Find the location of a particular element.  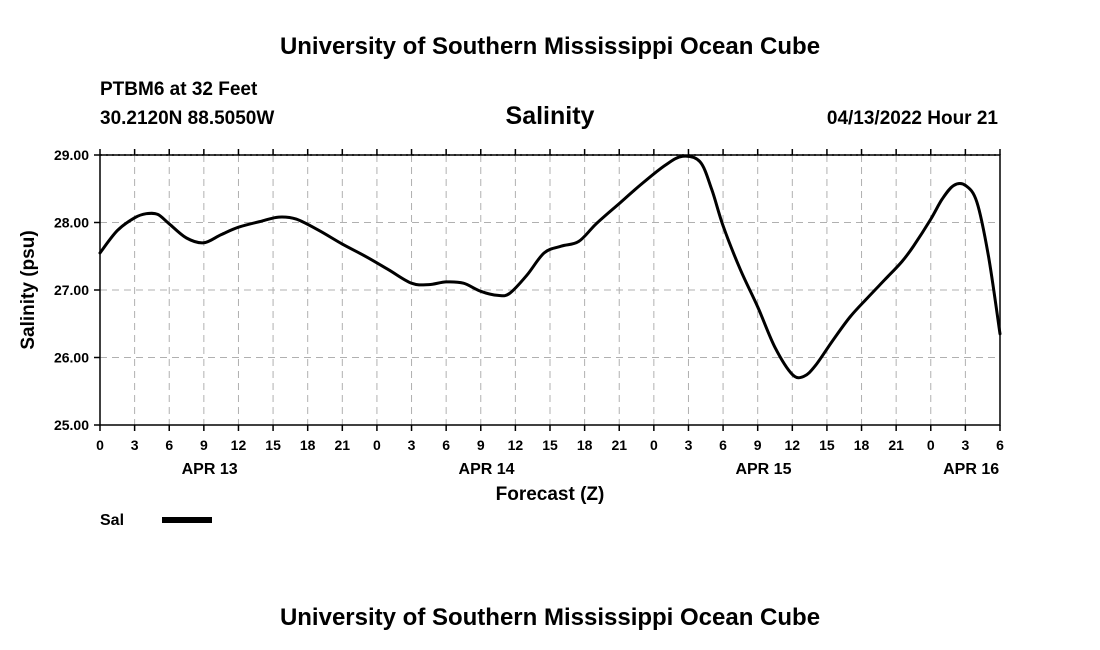

day-label: APR 16 is located at coordinates (971, 469).